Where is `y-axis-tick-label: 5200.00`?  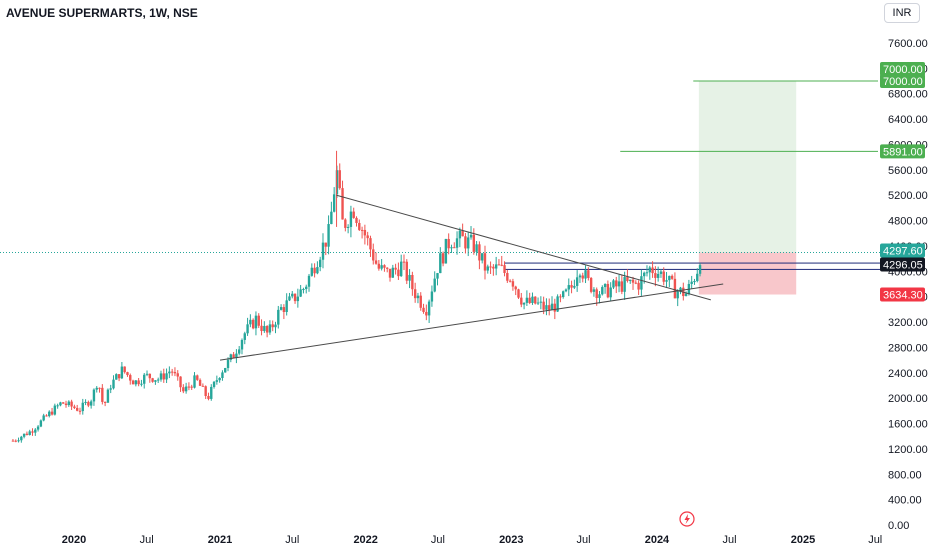 y-axis-tick-label: 5200.00 is located at coordinates (908, 196).